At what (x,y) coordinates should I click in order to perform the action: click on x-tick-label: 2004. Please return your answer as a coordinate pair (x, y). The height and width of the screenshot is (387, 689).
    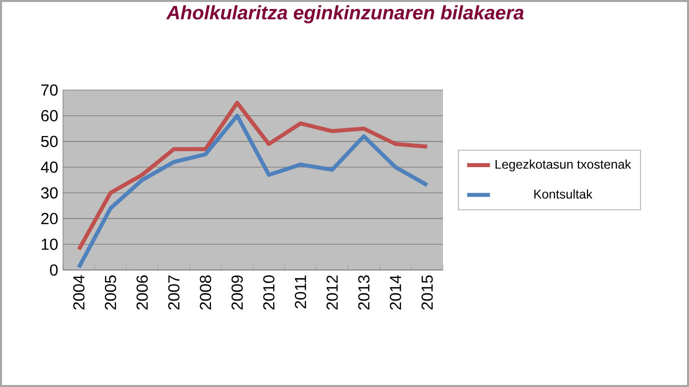
    Looking at the image, I should click on (78, 292).